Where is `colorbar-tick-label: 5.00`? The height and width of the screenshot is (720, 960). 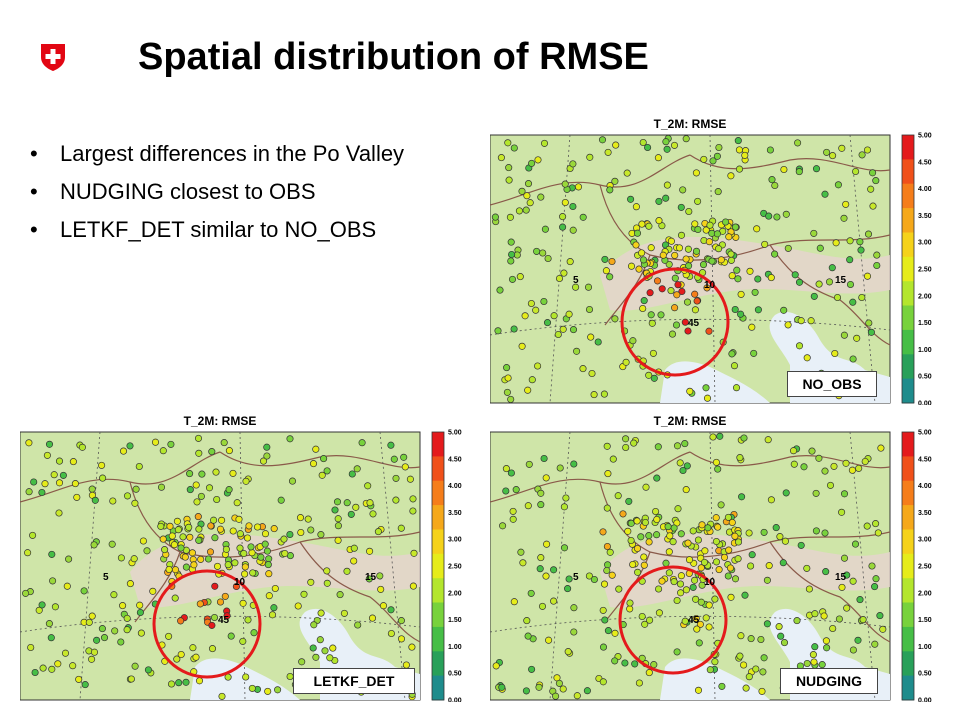 colorbar-tick-label: 5.00 is located at coordinates (925, 136).